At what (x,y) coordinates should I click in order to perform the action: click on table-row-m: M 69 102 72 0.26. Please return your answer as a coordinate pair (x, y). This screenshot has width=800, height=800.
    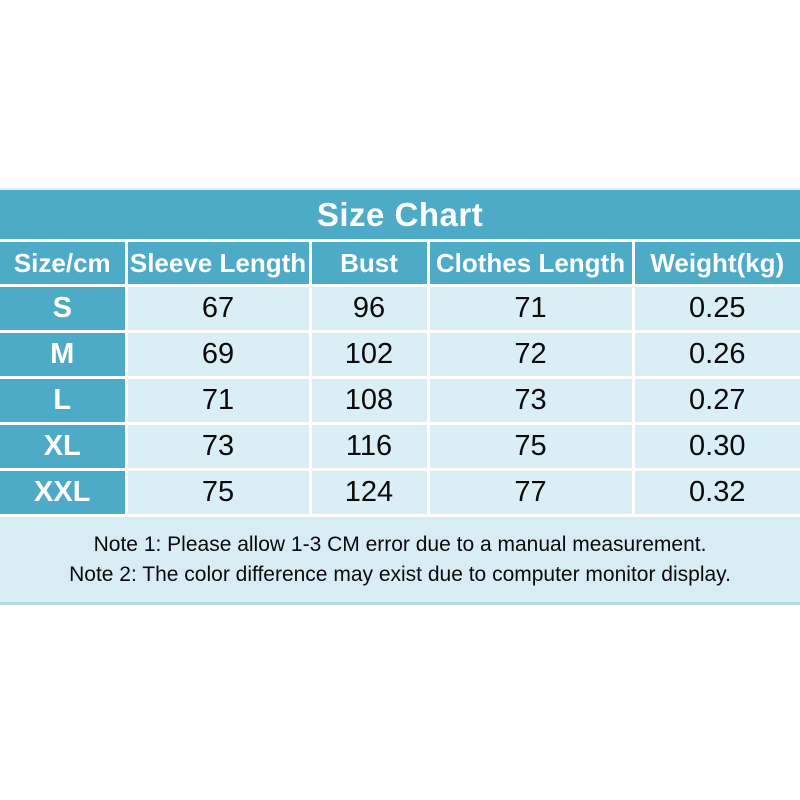
    Looking at the image, I should click on (400, 354).